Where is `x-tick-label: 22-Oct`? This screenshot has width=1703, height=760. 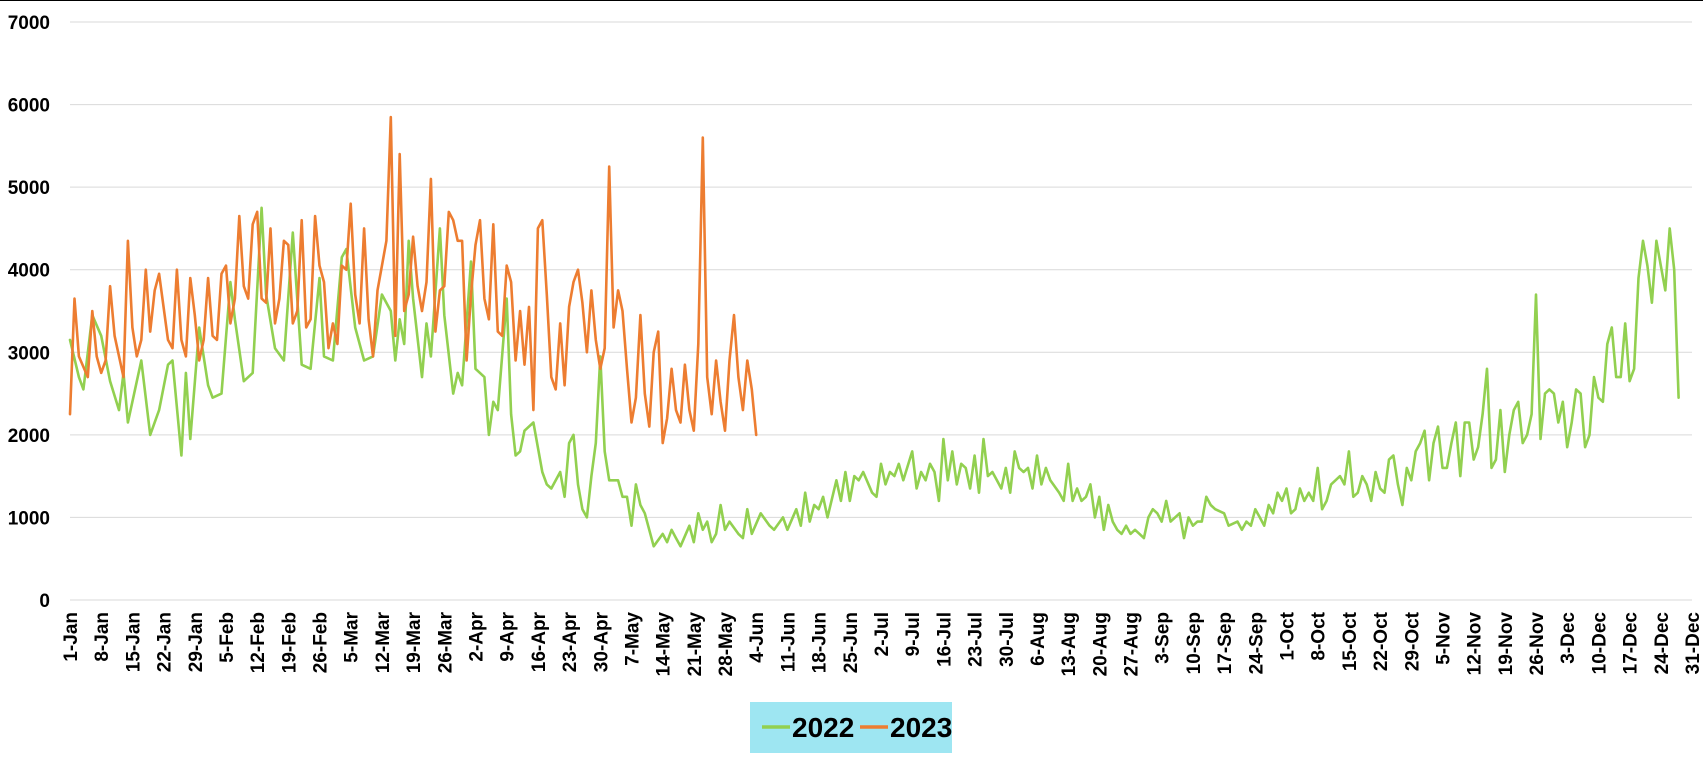 x-tick-label: 22-Oct is located at coordinates (1381, 641).